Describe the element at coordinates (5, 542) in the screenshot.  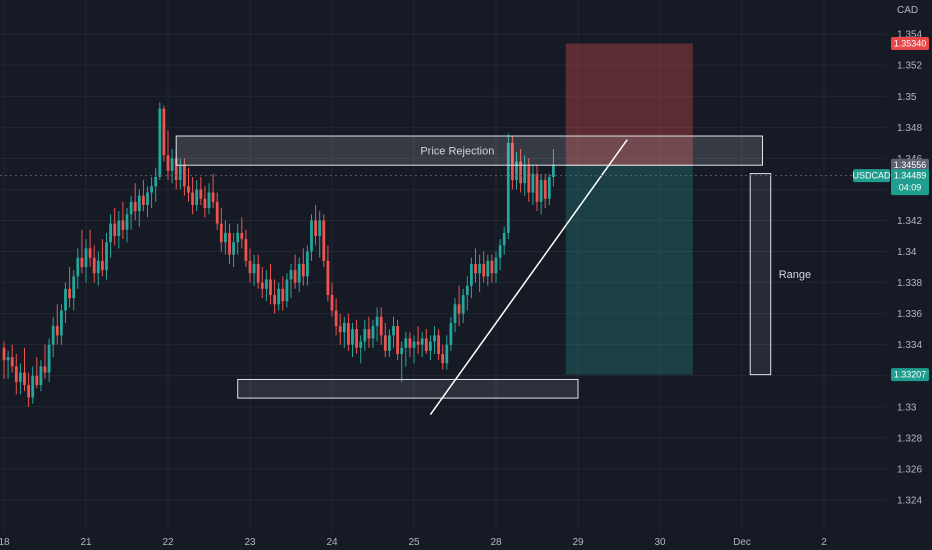
I see `time-tick-label: 18` at that location.